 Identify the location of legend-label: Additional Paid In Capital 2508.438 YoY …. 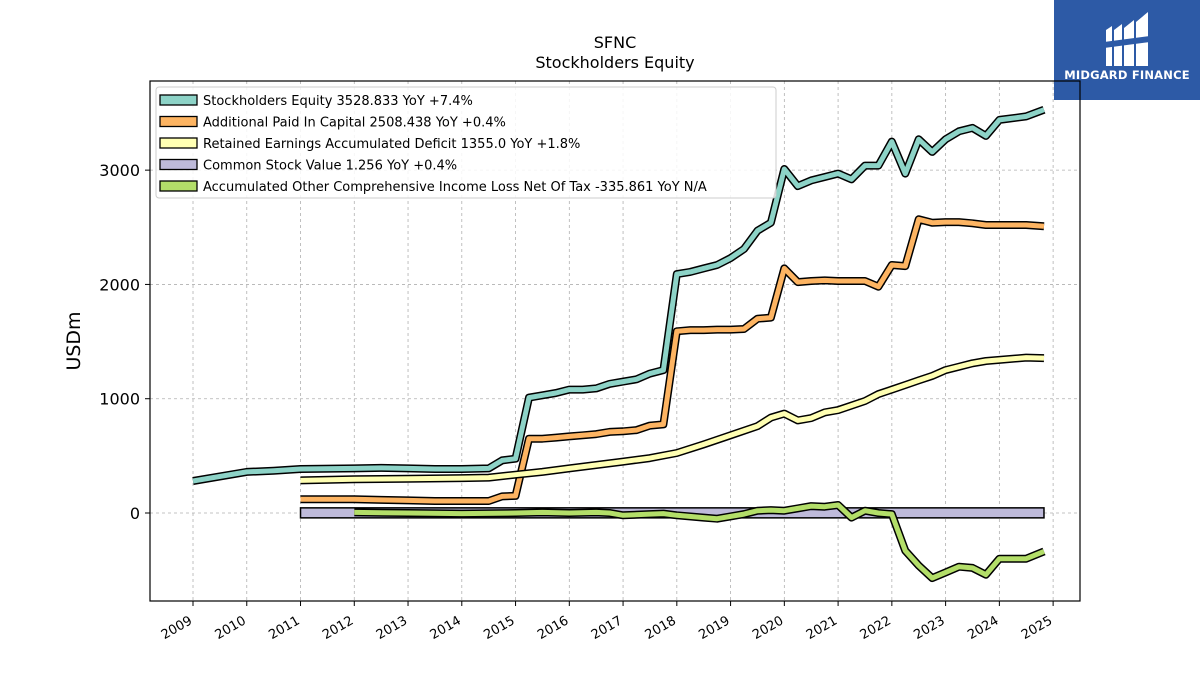
(354, 123).